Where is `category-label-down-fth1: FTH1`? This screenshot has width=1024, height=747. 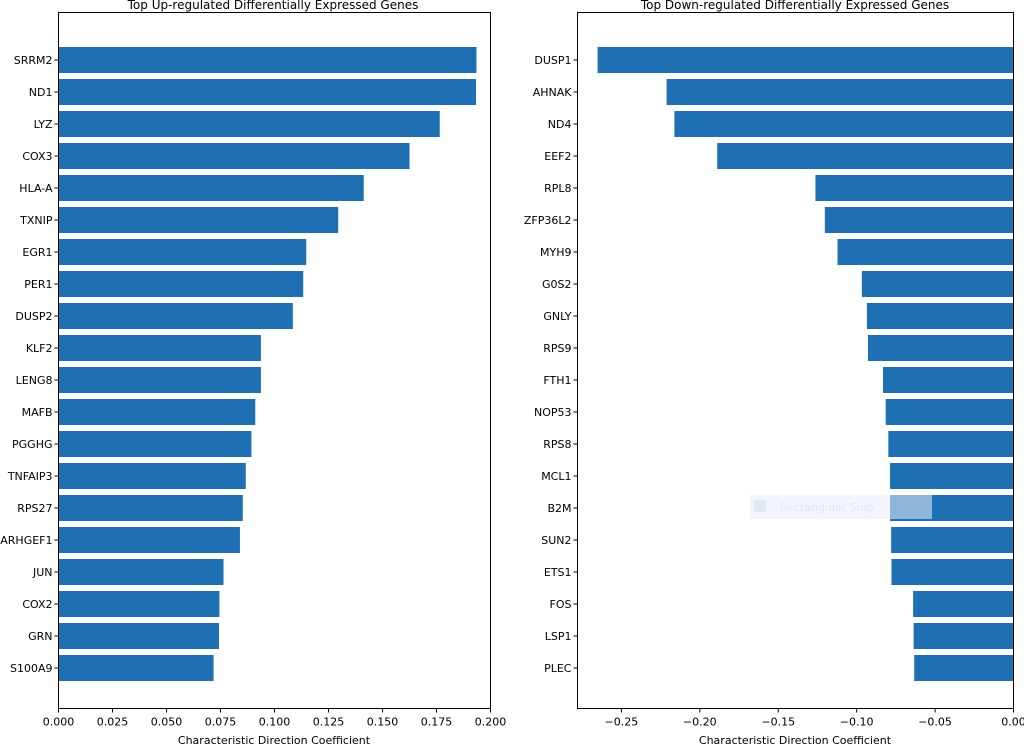
category-label-down-fth1: FTH1 is located at coordinates (557, 380).